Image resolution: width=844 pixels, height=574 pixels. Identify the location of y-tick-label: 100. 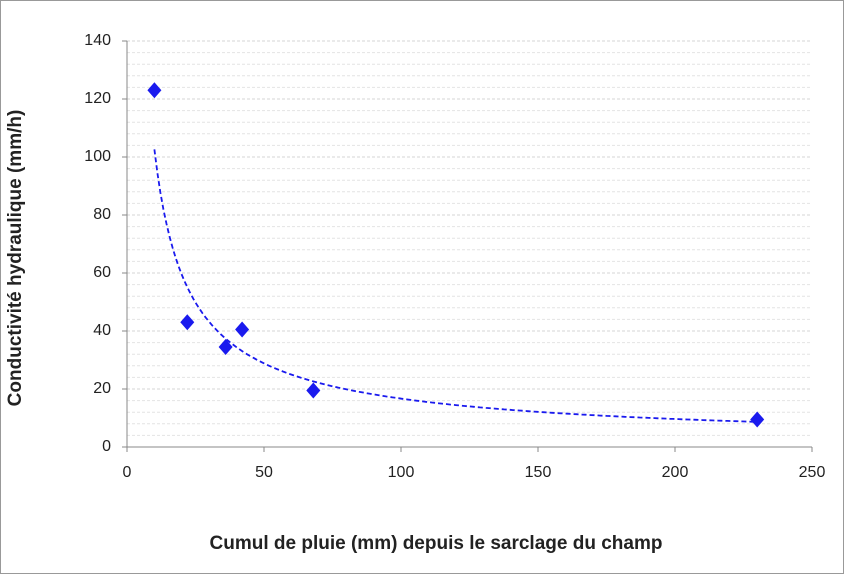
(97, 156).